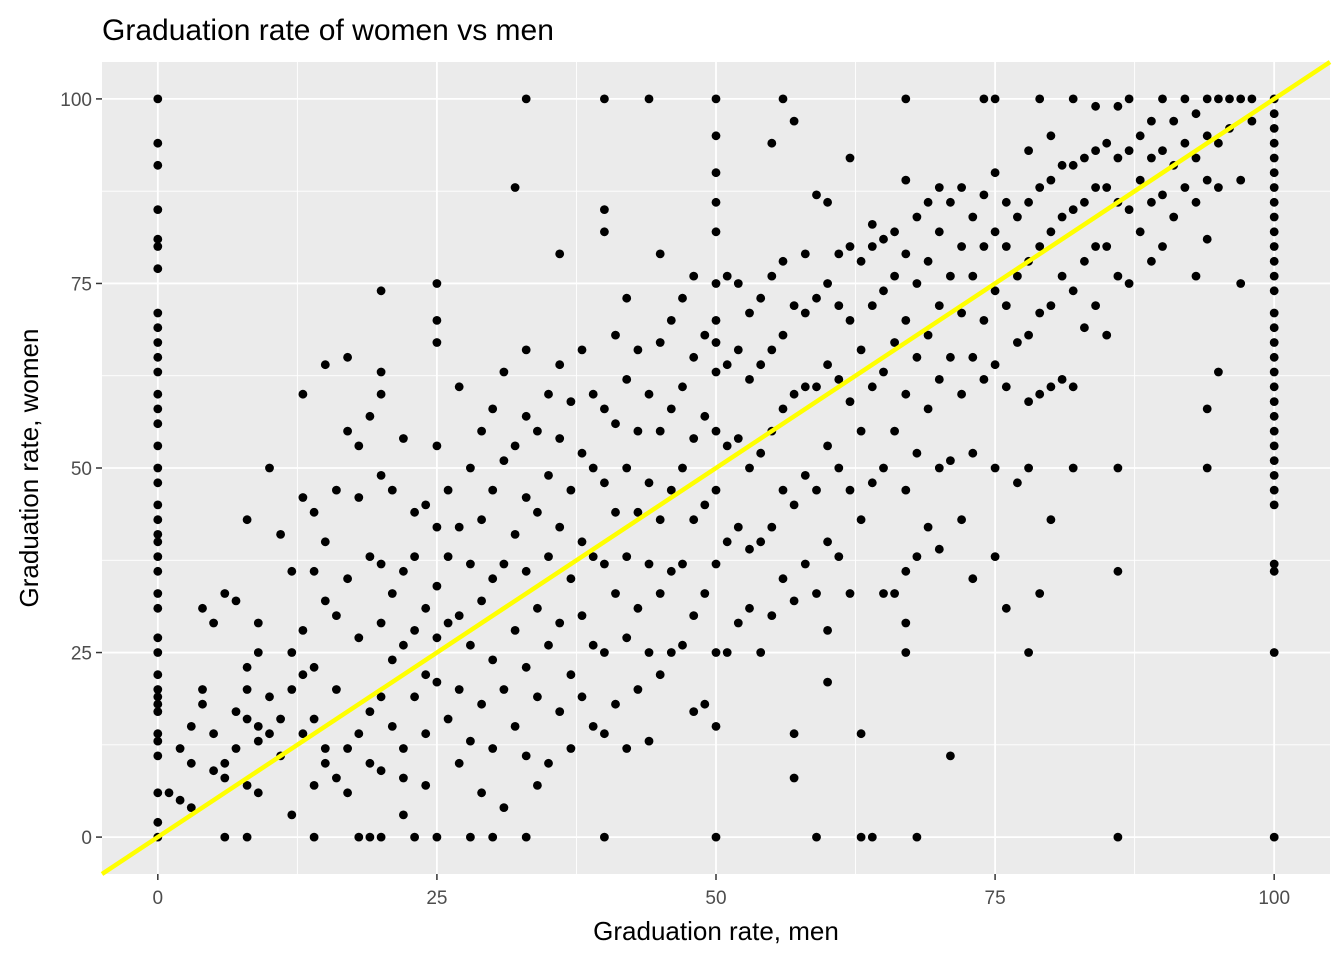  Describe the element at coordinates (328, 30) in the screenshot. I see `chart-title: Graduation rate of women vs men` at that location.